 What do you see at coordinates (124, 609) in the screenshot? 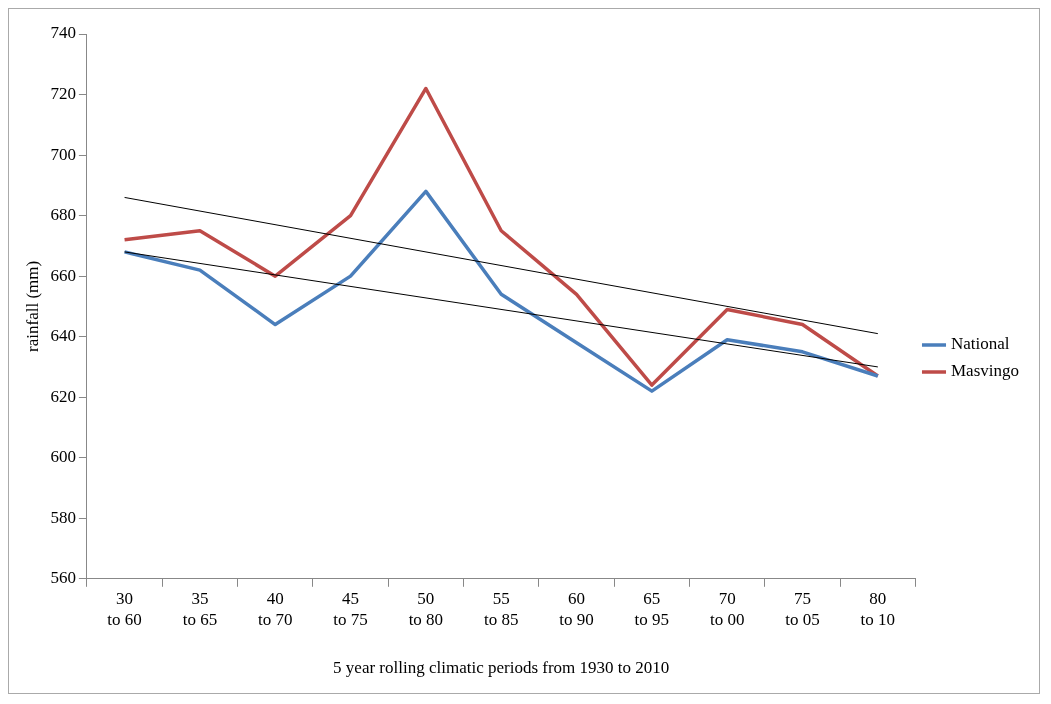
I see `x-tick-label: 30 to 60` at bounding box center [124, 609].